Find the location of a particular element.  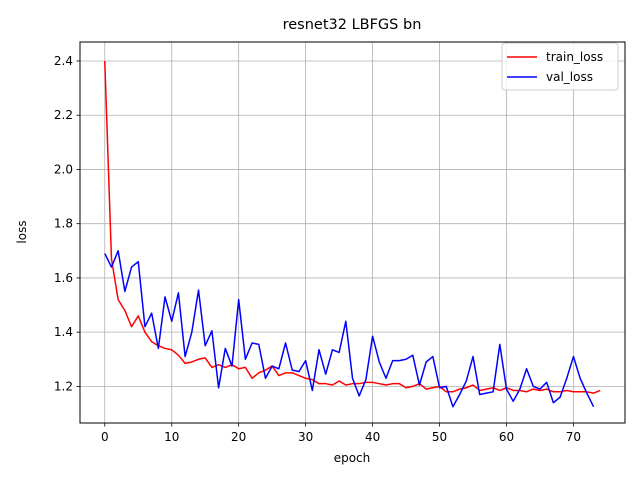

y-tick-label: 2.4 is located at coordinates (63, 61).